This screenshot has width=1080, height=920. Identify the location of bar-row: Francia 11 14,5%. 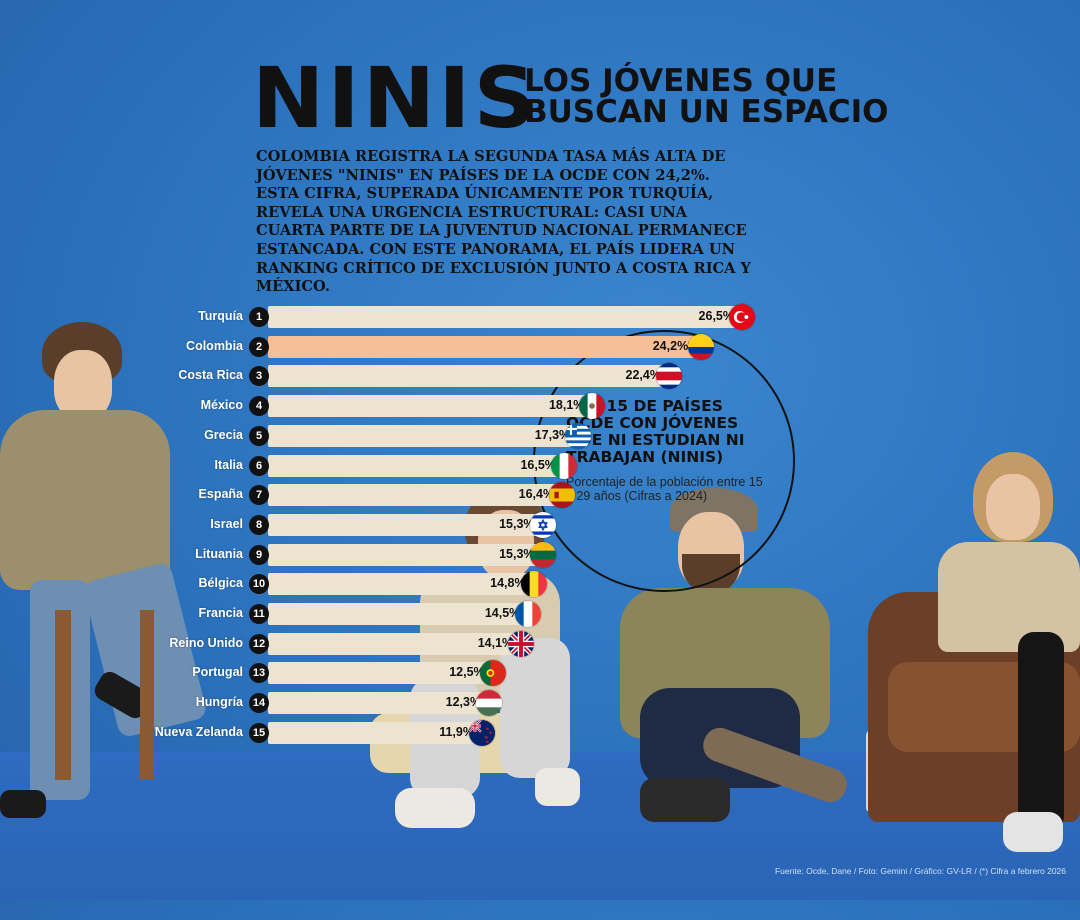
(540, 614).